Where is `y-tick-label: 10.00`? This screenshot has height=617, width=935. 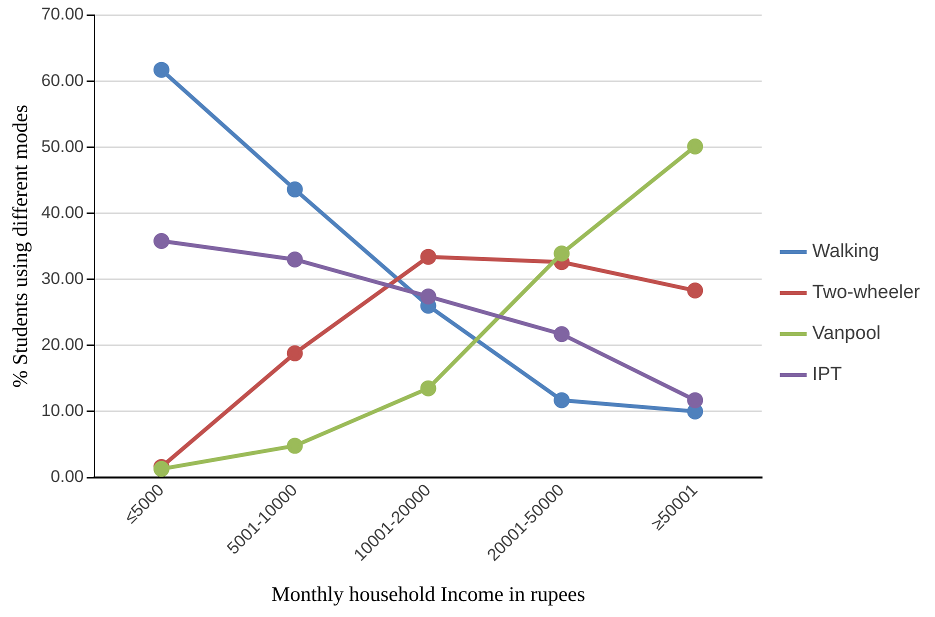 y-tick-label: 10.00 is located at coordinates (62, 410).